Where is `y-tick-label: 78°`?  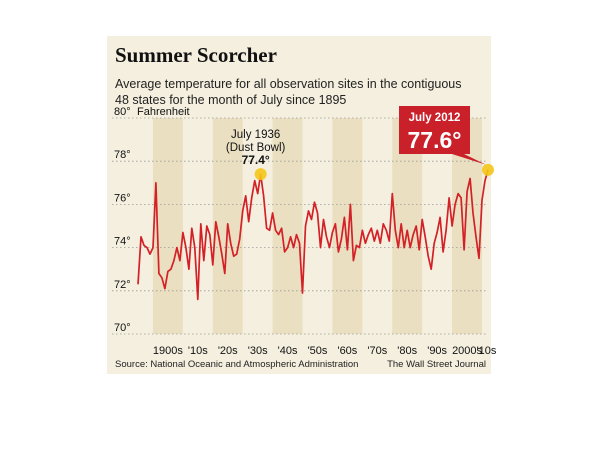
y-tick-label: 78° is located at coordinates (122, 155).